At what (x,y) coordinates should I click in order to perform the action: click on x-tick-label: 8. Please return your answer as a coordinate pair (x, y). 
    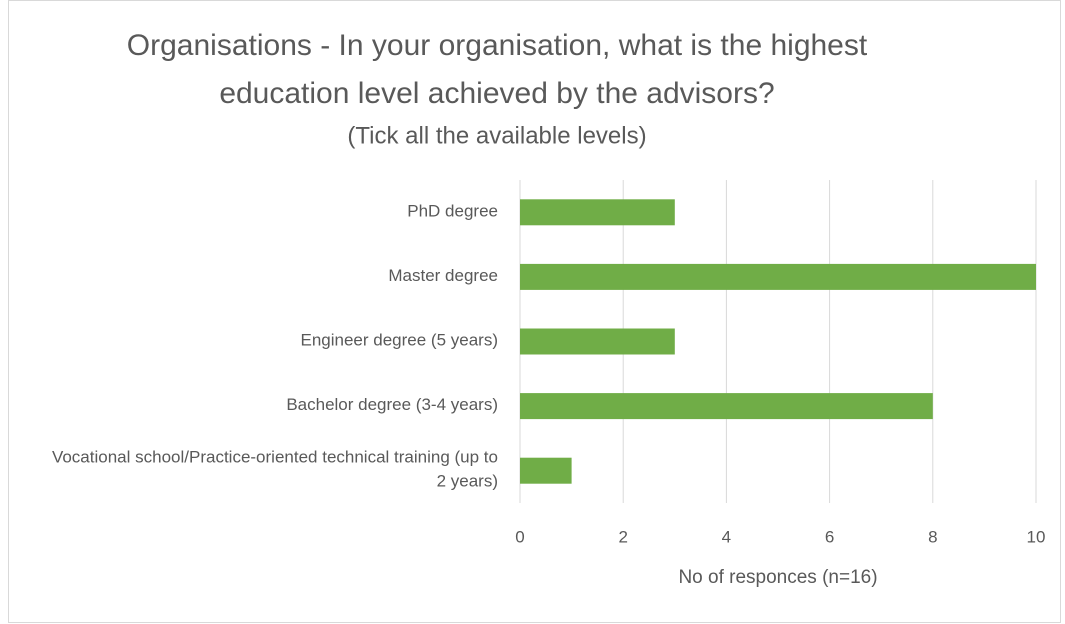
    Looking at the image, I should click on (932, 536).